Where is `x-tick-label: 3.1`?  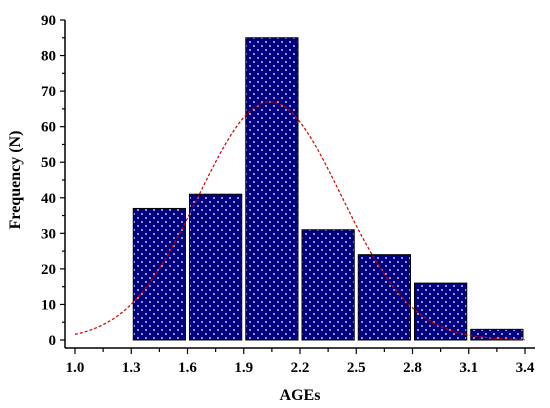 x-tick-label: 3.1 is located at coordinates (468, 368).